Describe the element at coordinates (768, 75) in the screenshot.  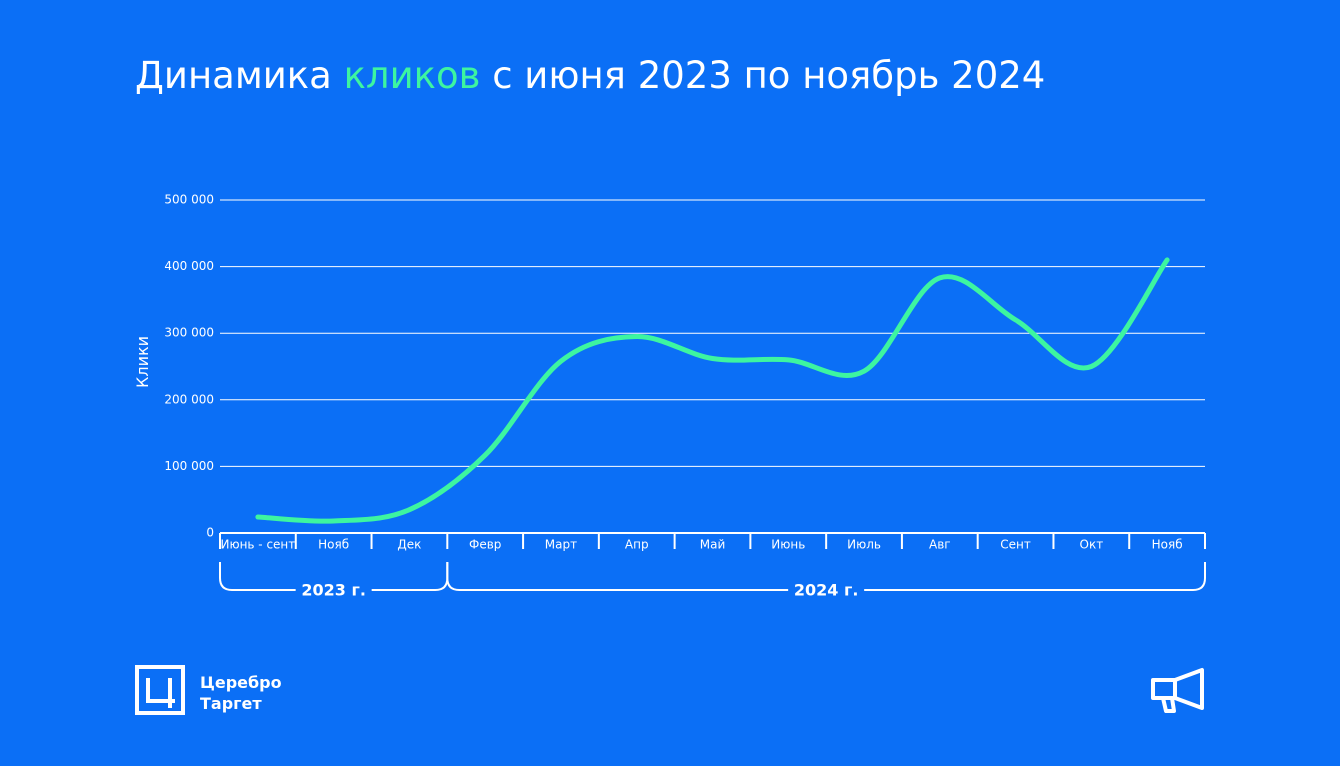
I see `title-end: с июня 2023 по ноябрь 2024` at that location.